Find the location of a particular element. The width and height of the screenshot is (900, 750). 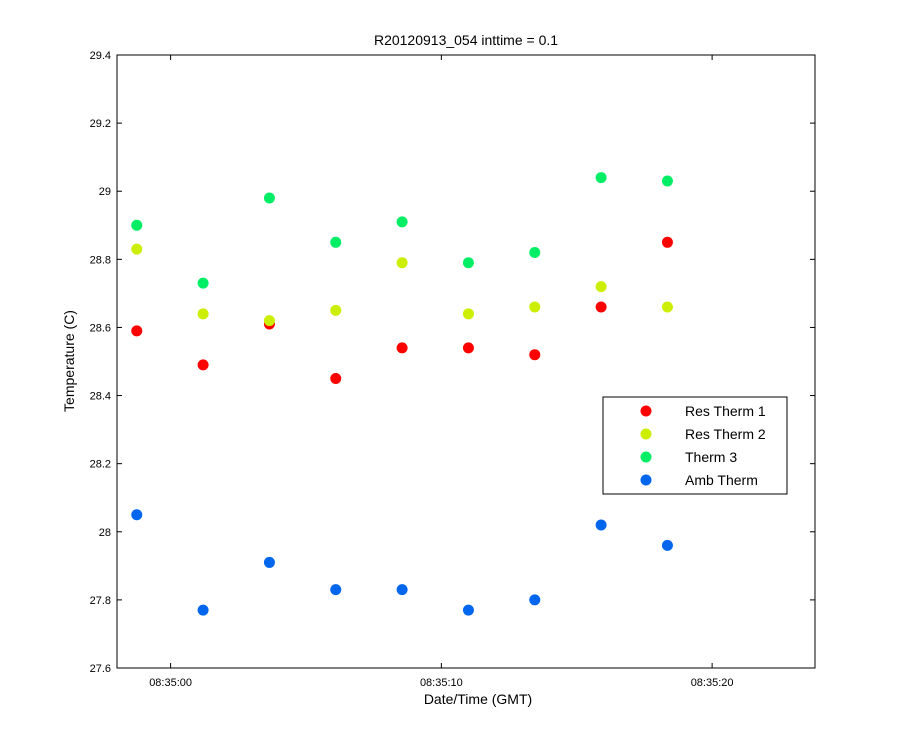

chart-title: R20120913_054 inttime = 0.1 is located at coordinates (466, 40).